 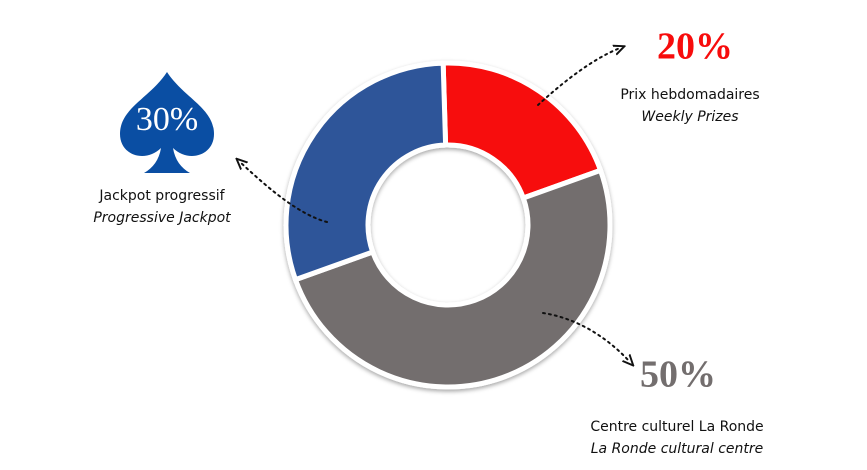 What do you see at coordinates (678, 375) in the screenshot?
I see `percent-label: 50%` at bounding box center [678, 375].